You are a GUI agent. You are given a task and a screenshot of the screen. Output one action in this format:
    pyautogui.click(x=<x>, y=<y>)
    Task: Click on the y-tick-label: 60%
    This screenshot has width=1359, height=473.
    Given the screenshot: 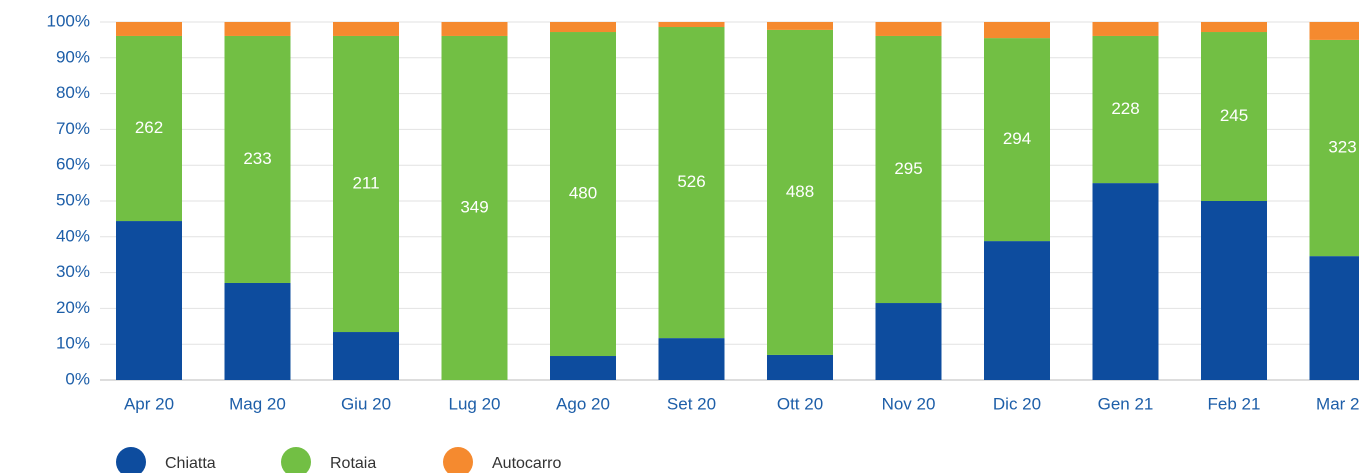 What is the action you would take?
    pyautogui.click(x=73, y=164)
    